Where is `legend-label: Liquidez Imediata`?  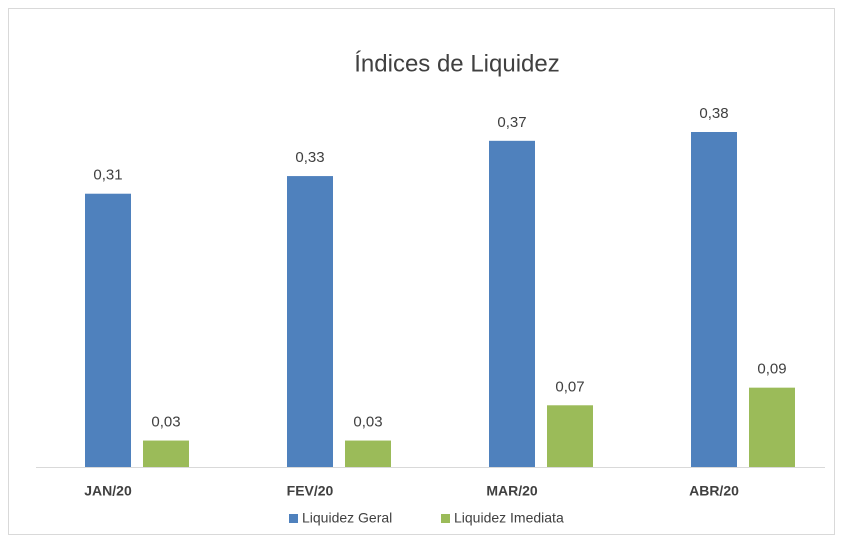
legend-label: Liquidez Imediata is located at coordinates (509, 518).